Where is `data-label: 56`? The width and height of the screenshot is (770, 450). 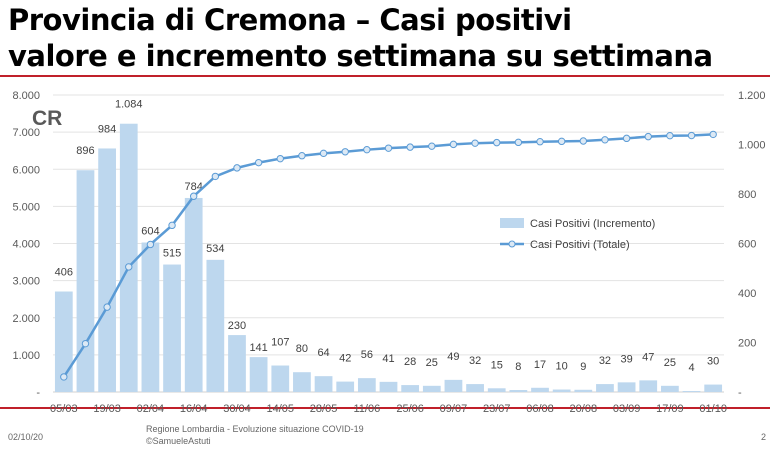 data-label: 56 is located at coordinates (367, 355).